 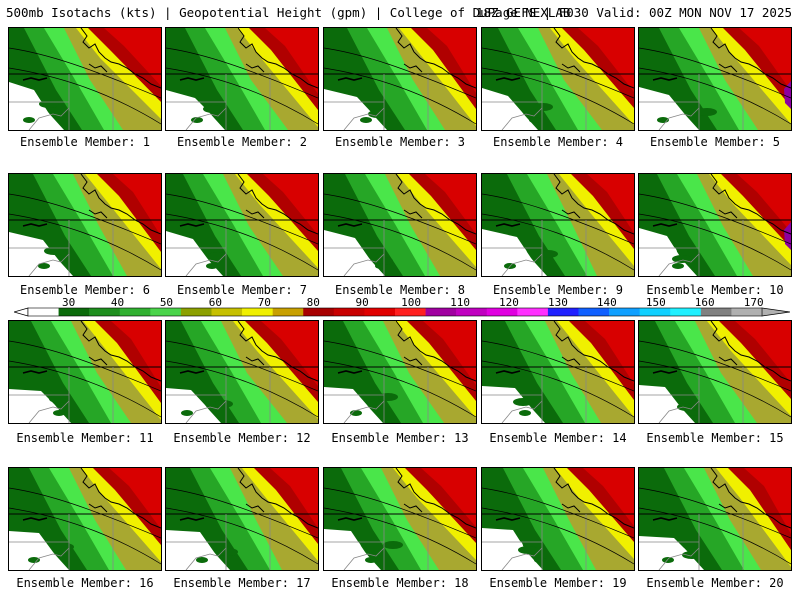 What do you see at coordinates (656, 302) in the screenshot?
I see `colorbar-tick-label: 150` at bounding box center [656, 302].